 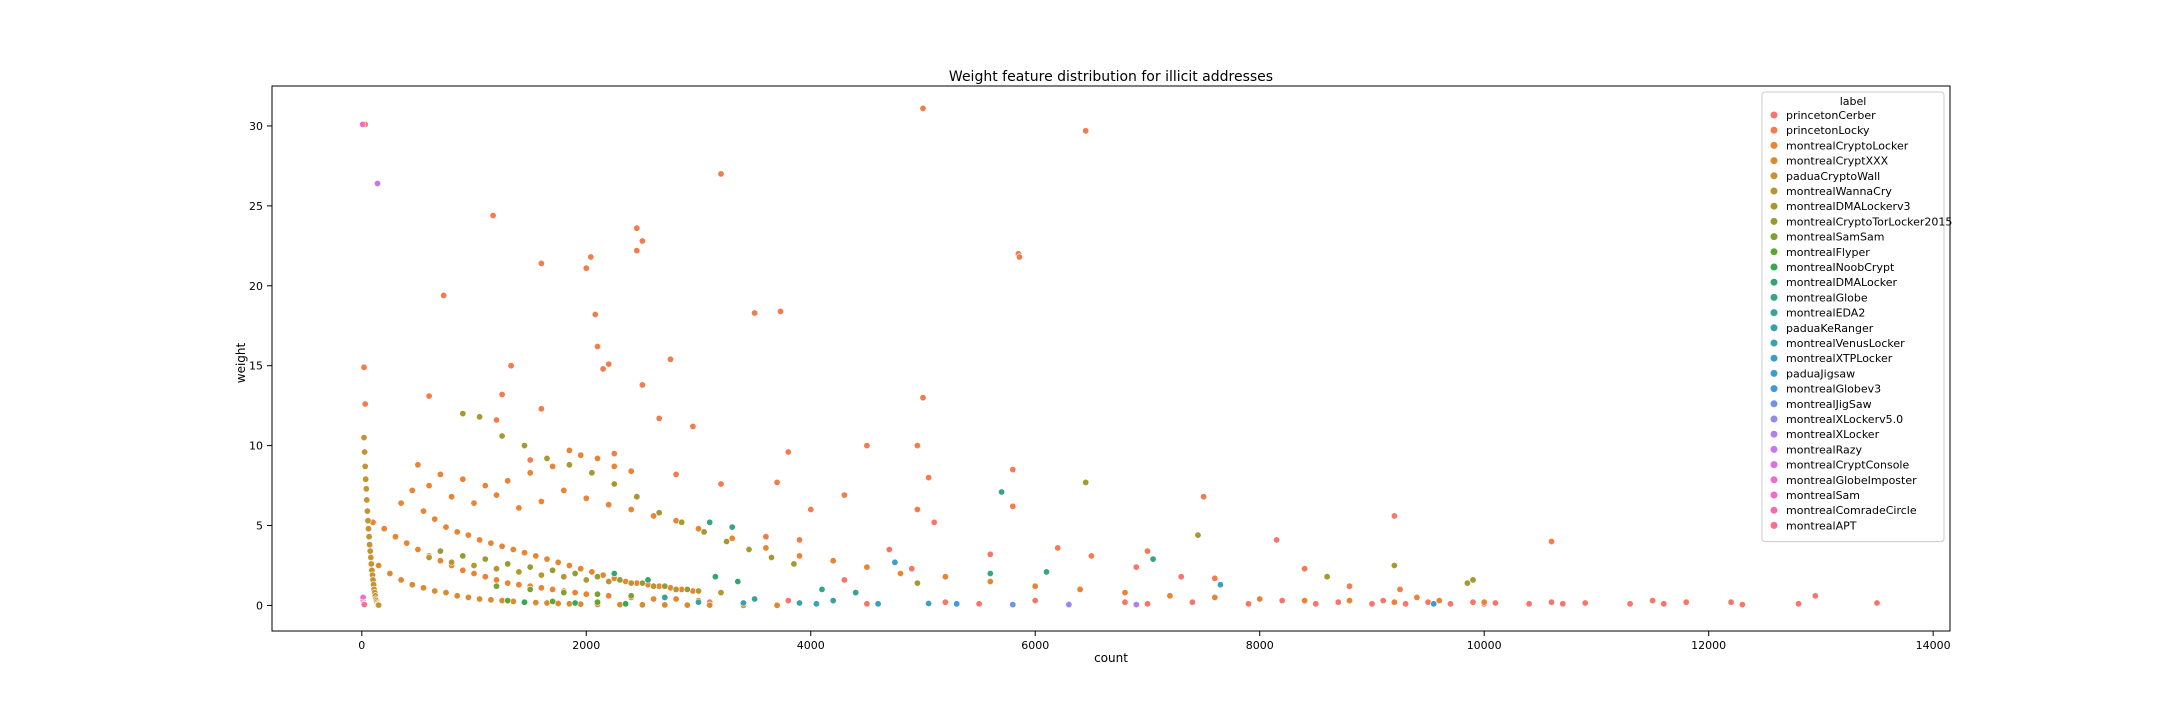 I want to click on series-montrealGlobev3, so click(x=957, y=604).